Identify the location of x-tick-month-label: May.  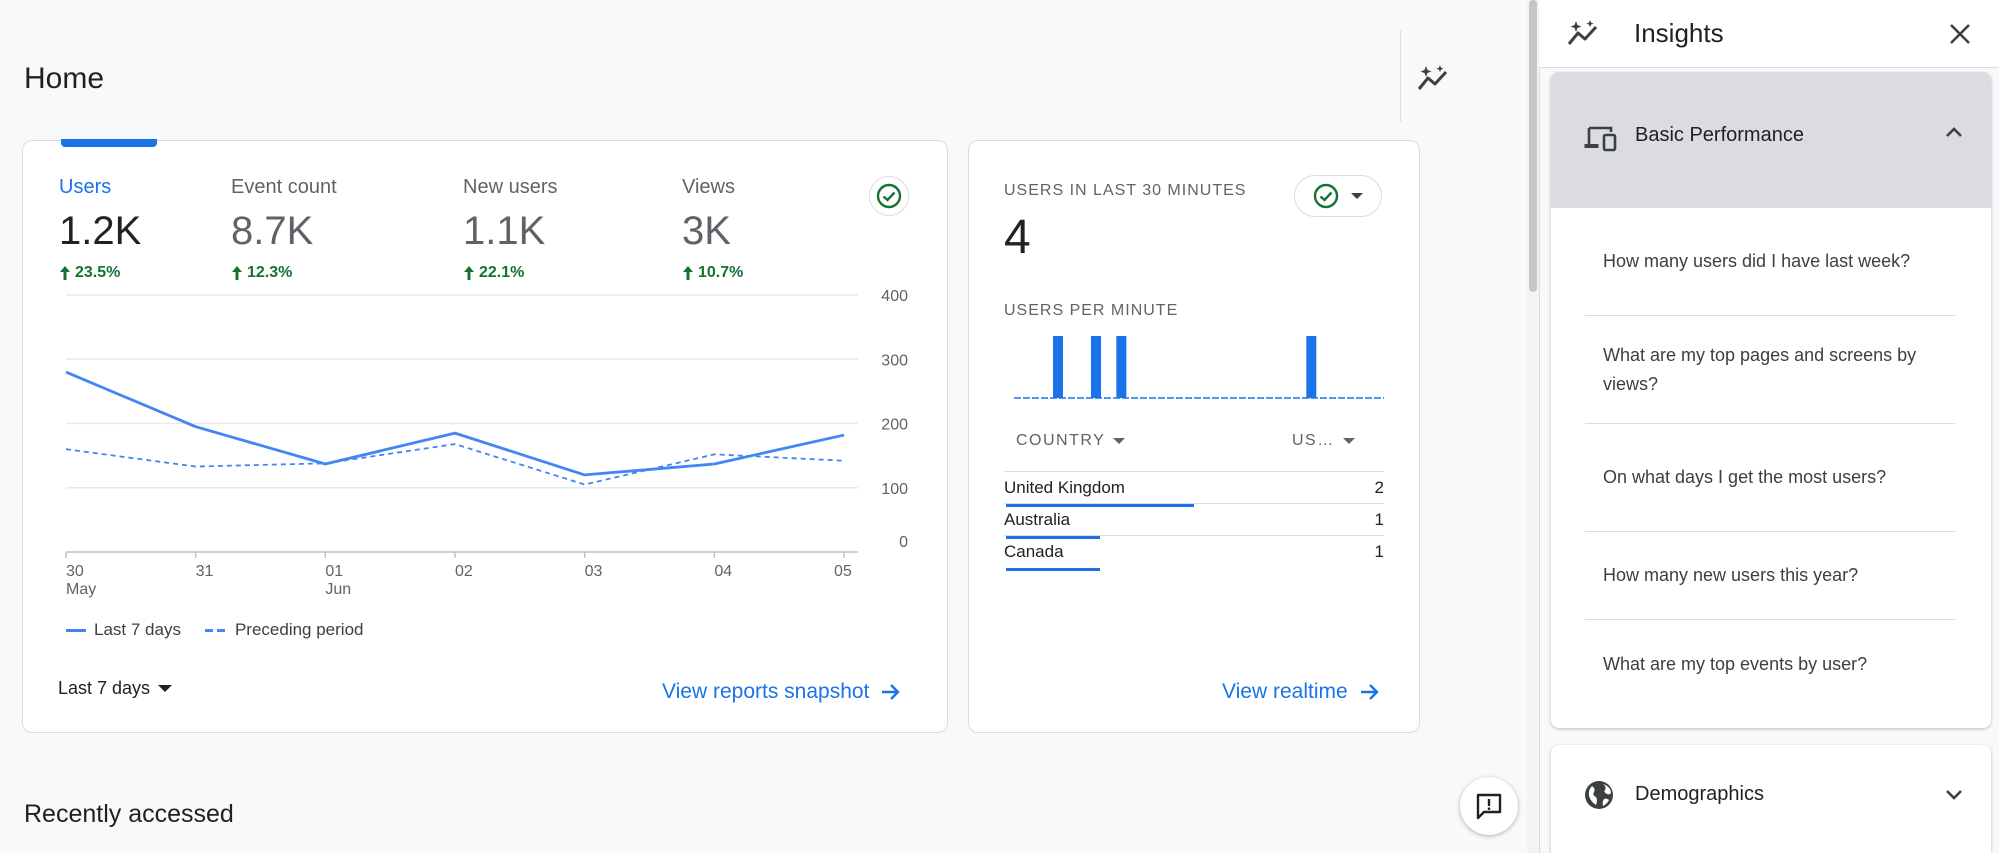
(81, 589).